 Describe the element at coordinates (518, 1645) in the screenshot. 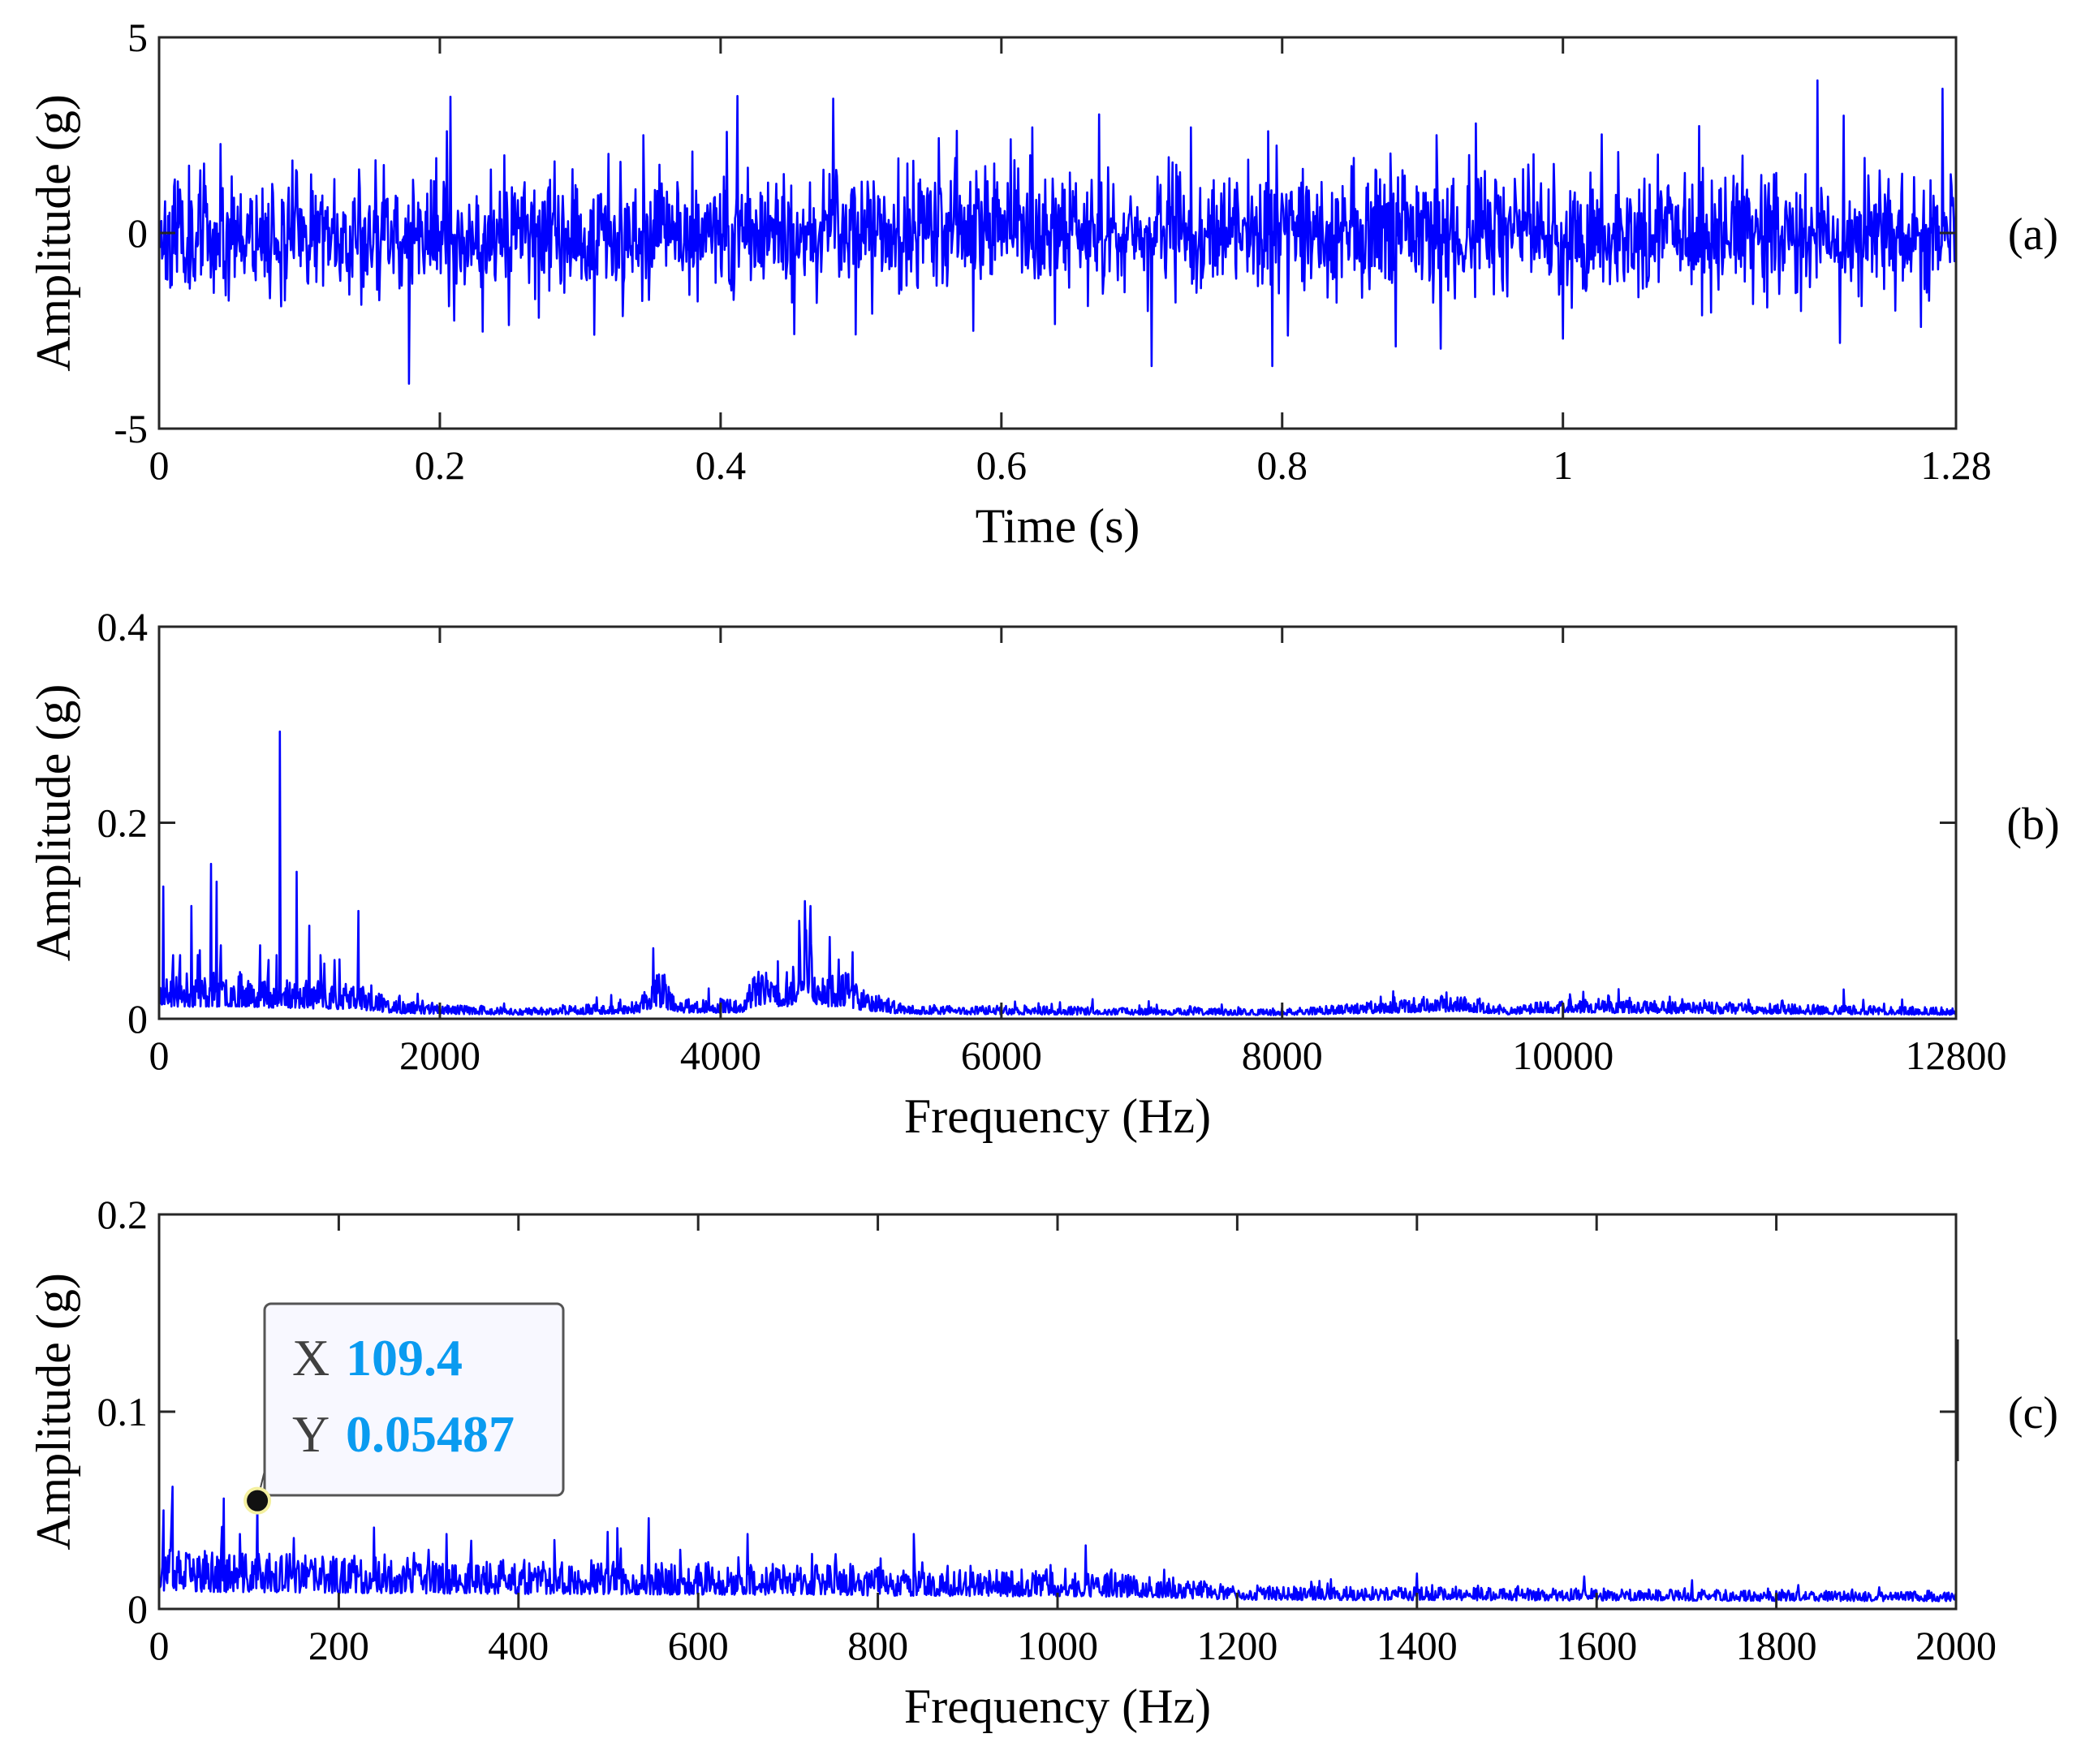

I see `x-tick-label: 400` at that location.